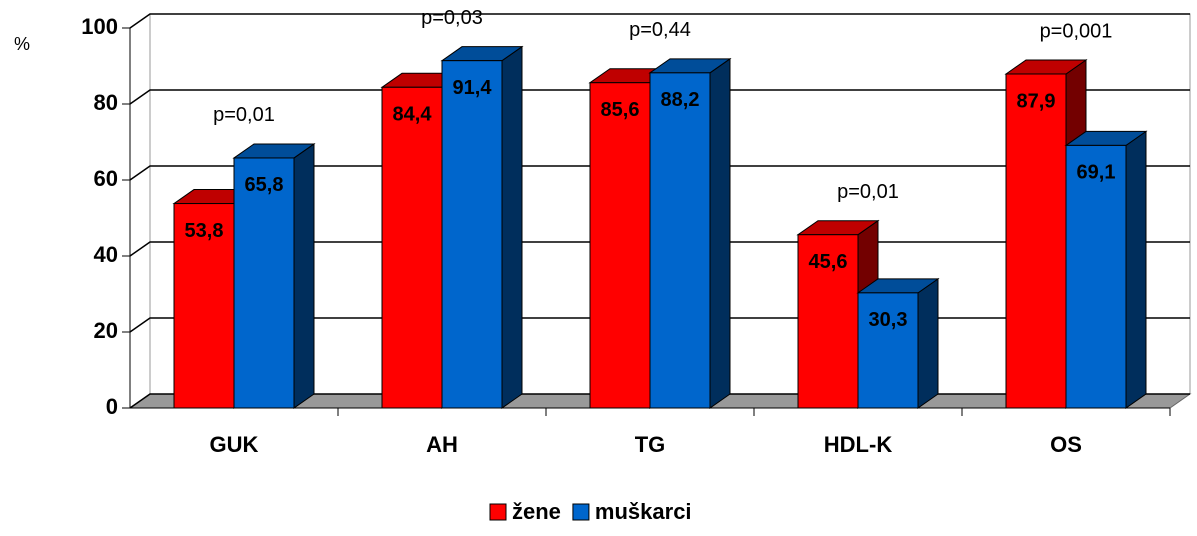 This screenshot has height=536, width=1197. What do you see at coordinates (473, 88) in the screenshot?
I see `value-label: 91,4` at bounding box center [473, 88].